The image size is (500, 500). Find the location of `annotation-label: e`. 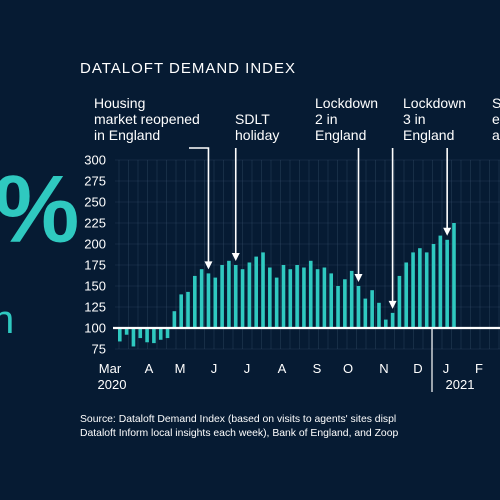

annotation-label: e is located at coordinates (496, 119).